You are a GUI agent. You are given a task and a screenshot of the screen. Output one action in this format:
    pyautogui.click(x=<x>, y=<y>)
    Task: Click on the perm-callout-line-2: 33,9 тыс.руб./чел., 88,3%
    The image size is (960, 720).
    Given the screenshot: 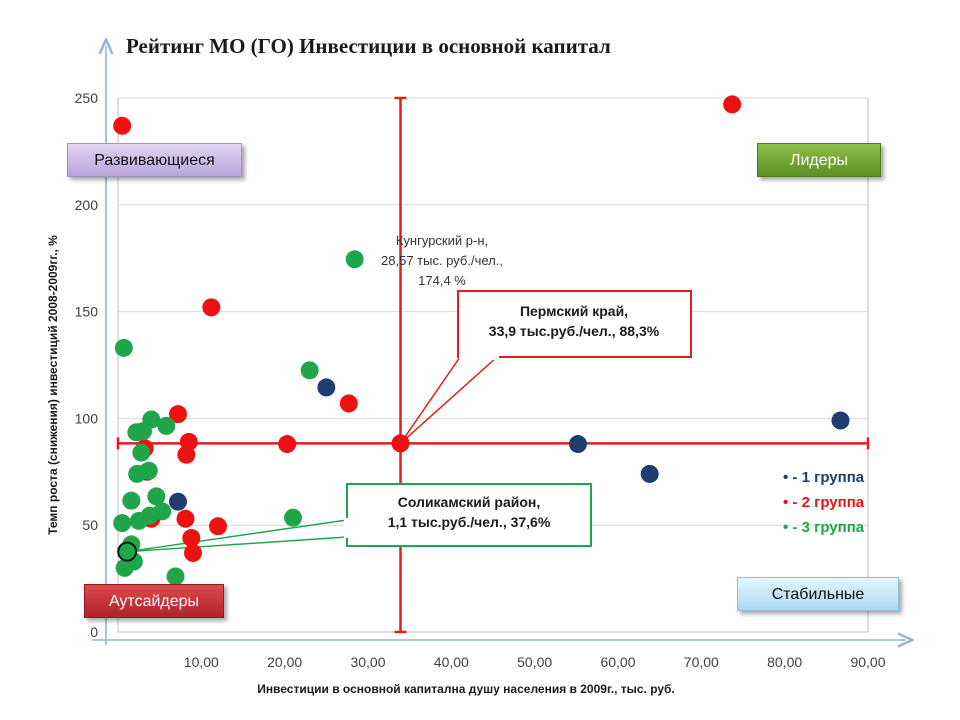 What is the action you would take?
    pyautogui.click(x=574, y=331)
    